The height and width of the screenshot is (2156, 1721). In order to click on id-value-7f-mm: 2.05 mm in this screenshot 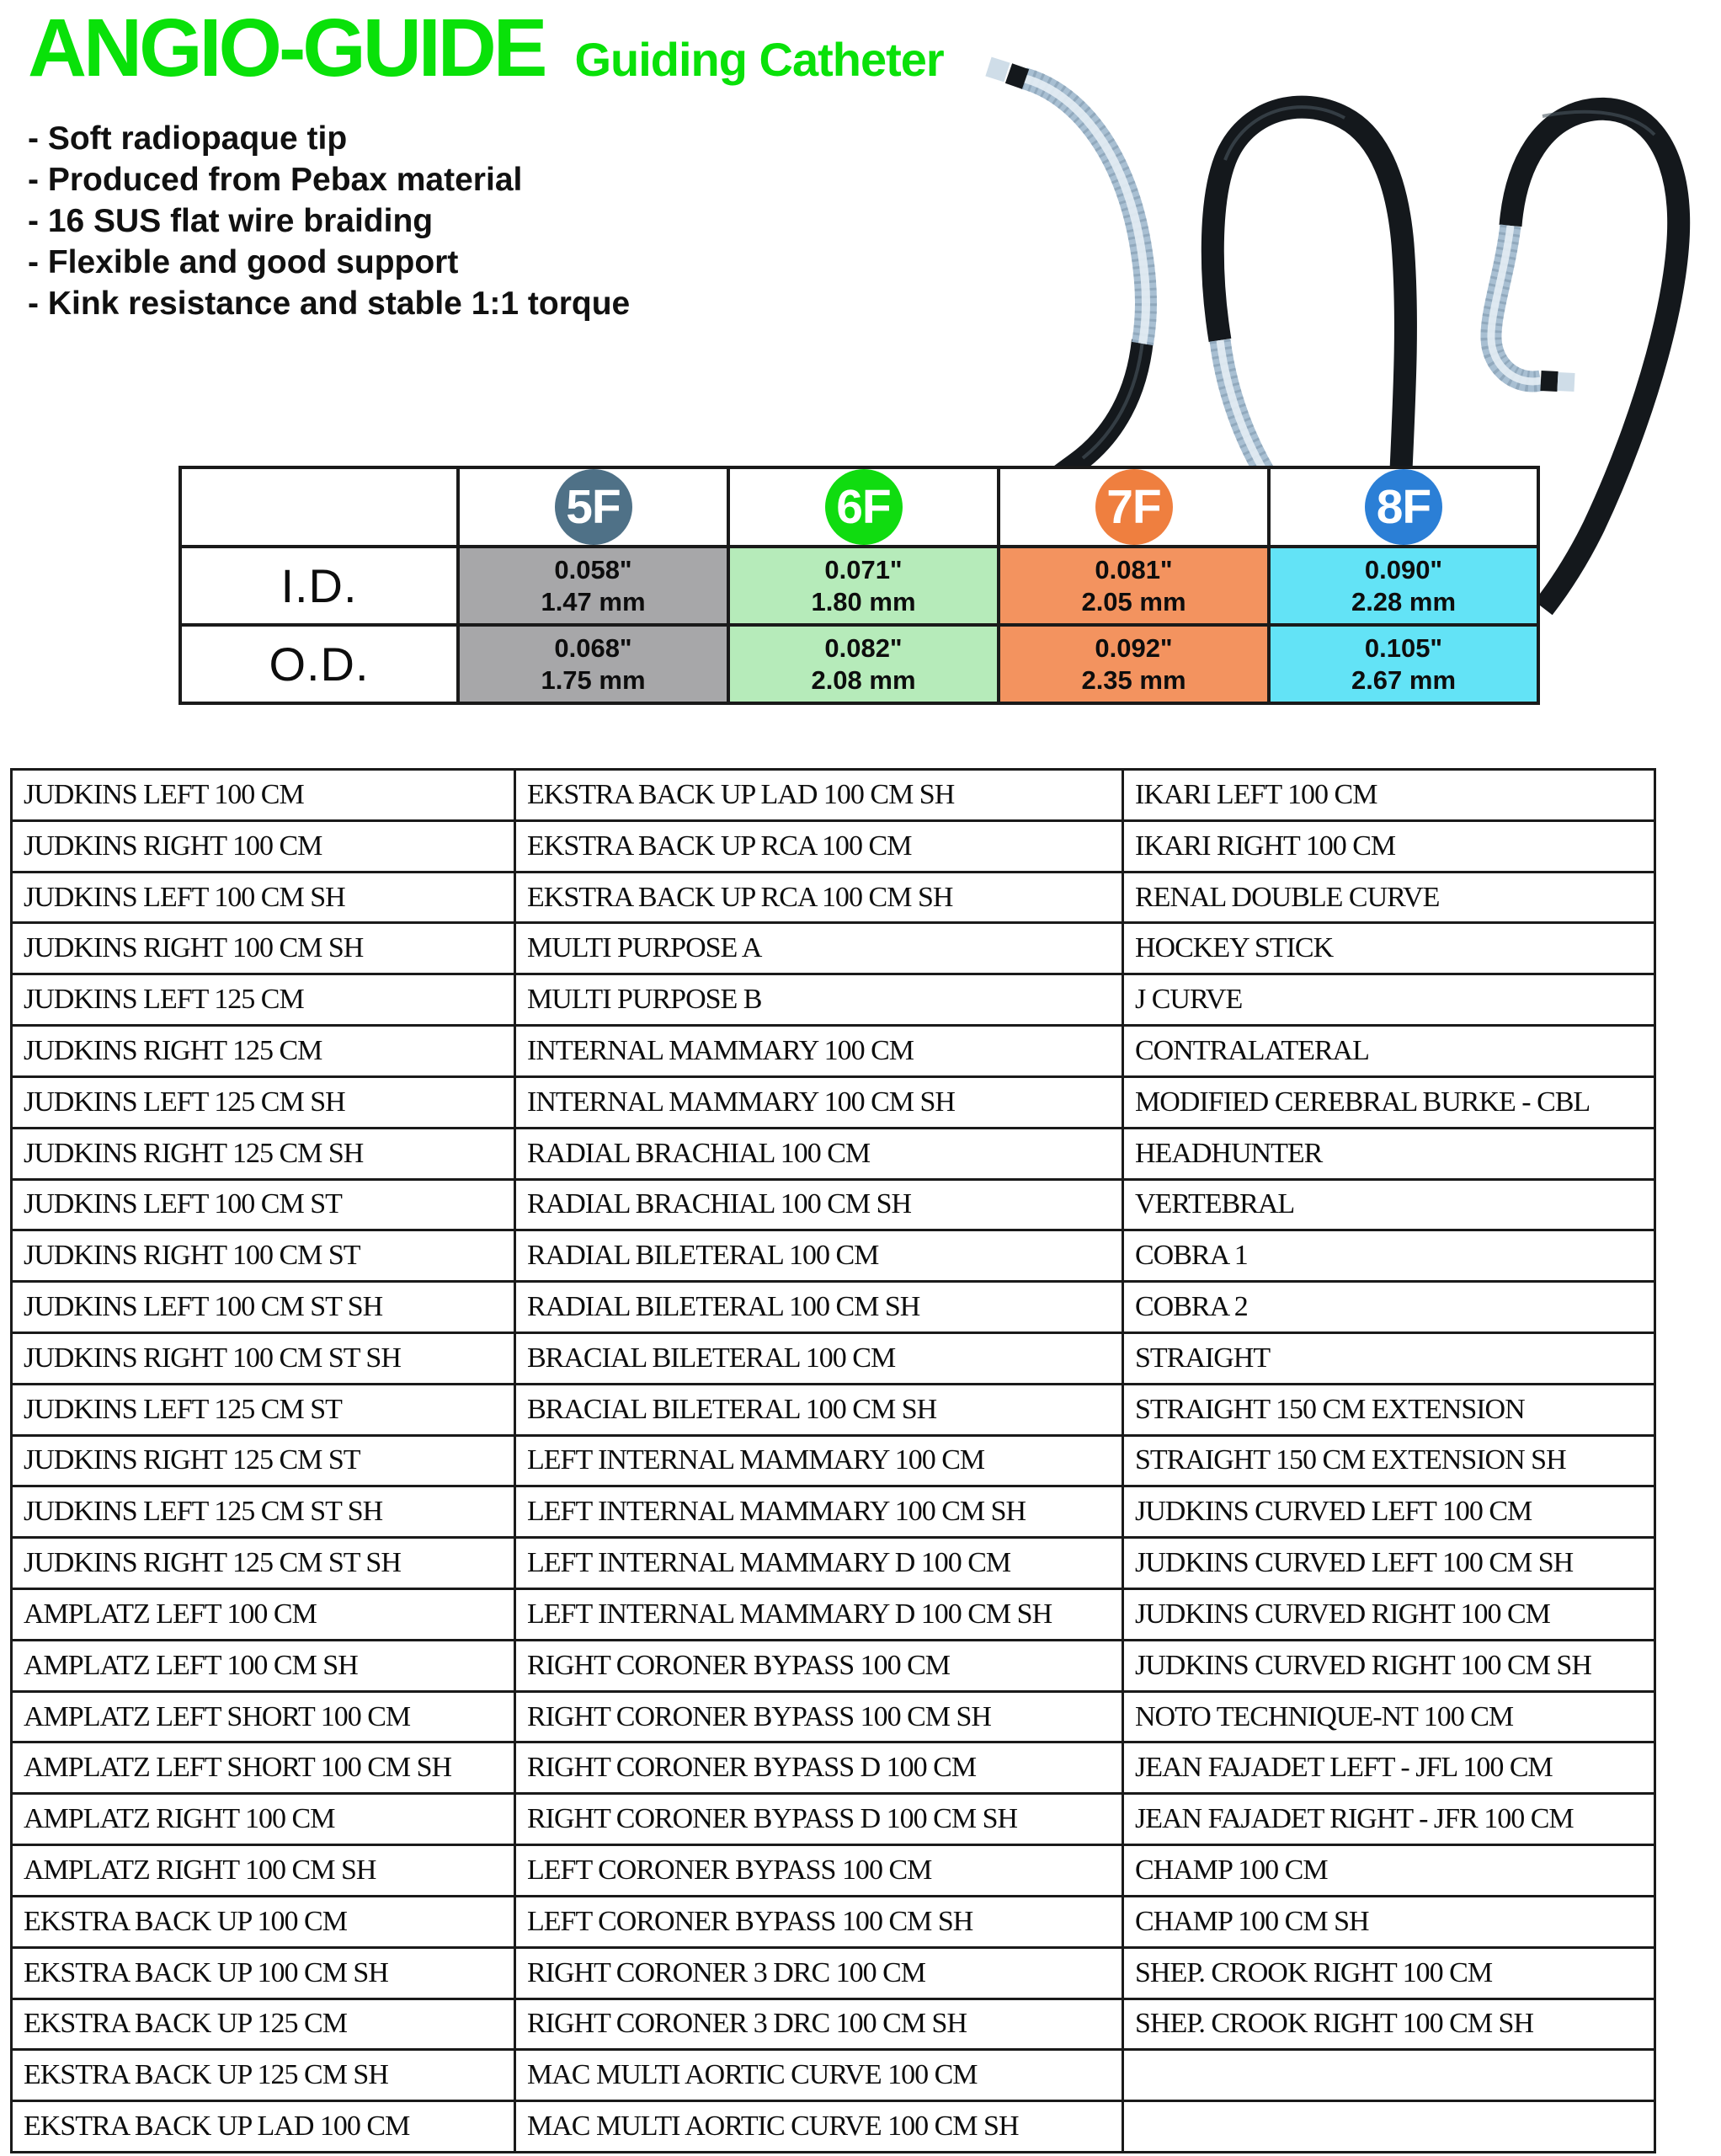, I will do `click(1133, 601)`.